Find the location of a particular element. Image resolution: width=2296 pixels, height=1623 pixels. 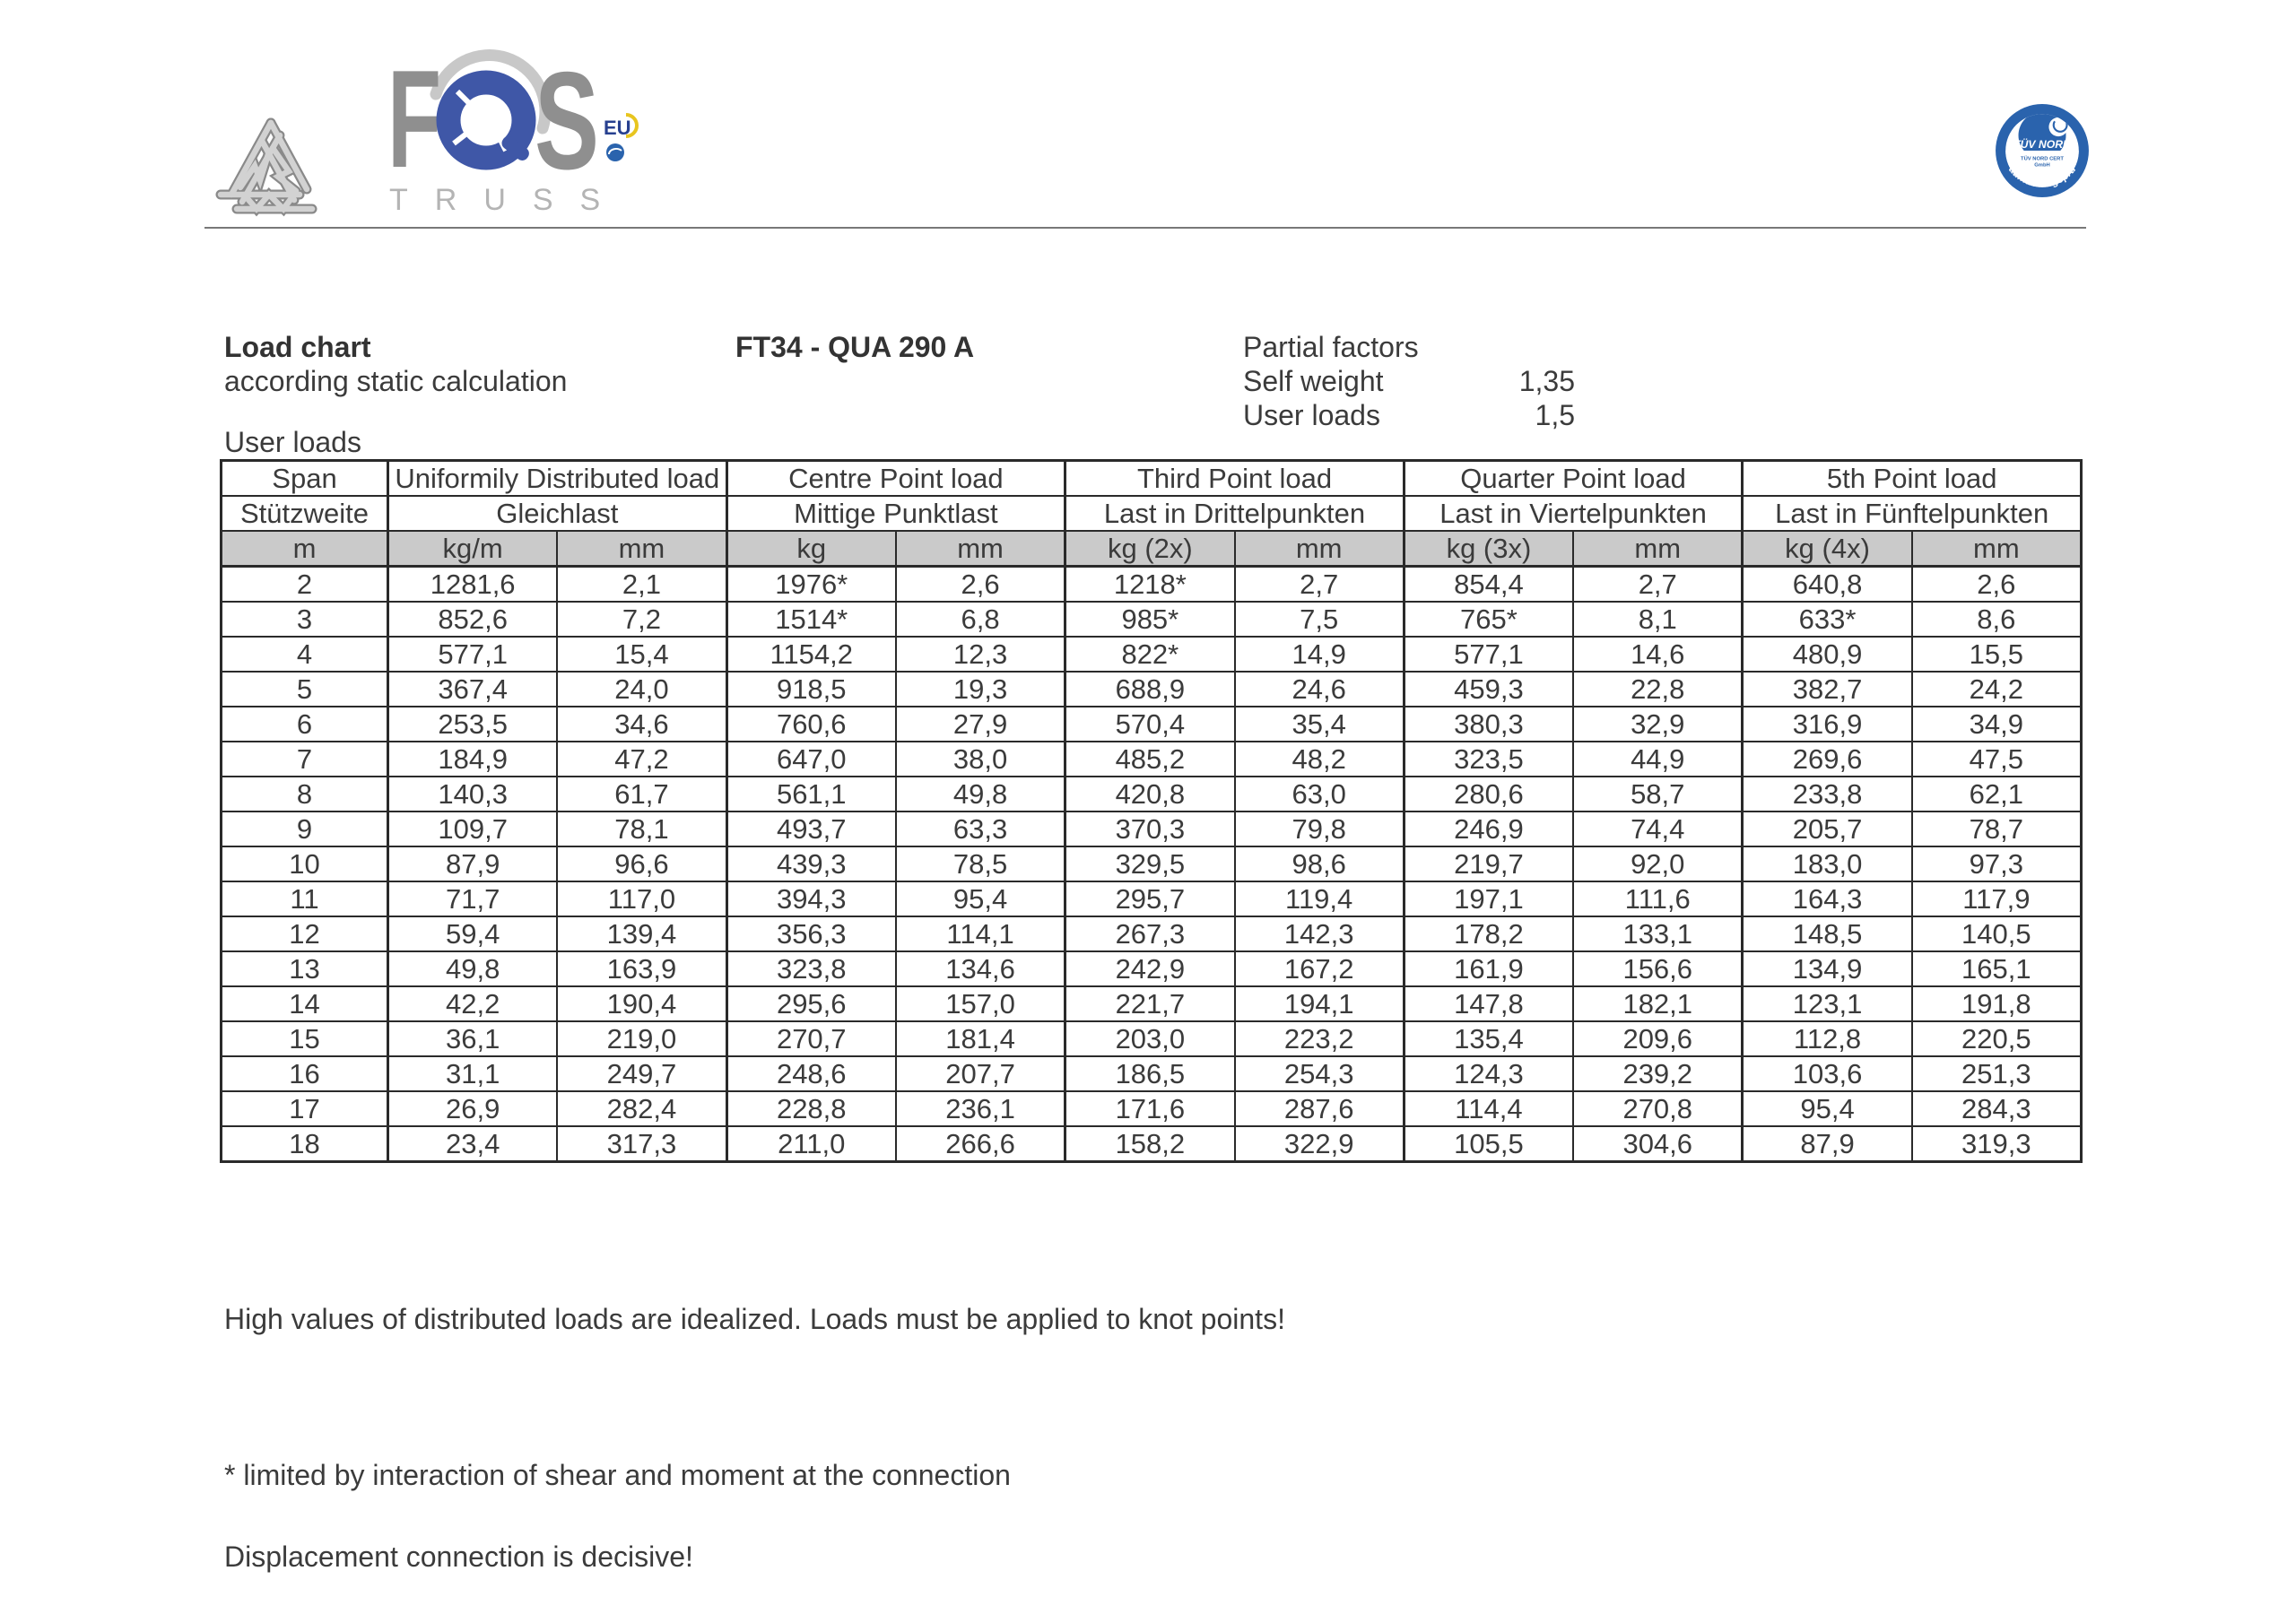

value-cell: 156,6 is located at coordinates (1658, 968).